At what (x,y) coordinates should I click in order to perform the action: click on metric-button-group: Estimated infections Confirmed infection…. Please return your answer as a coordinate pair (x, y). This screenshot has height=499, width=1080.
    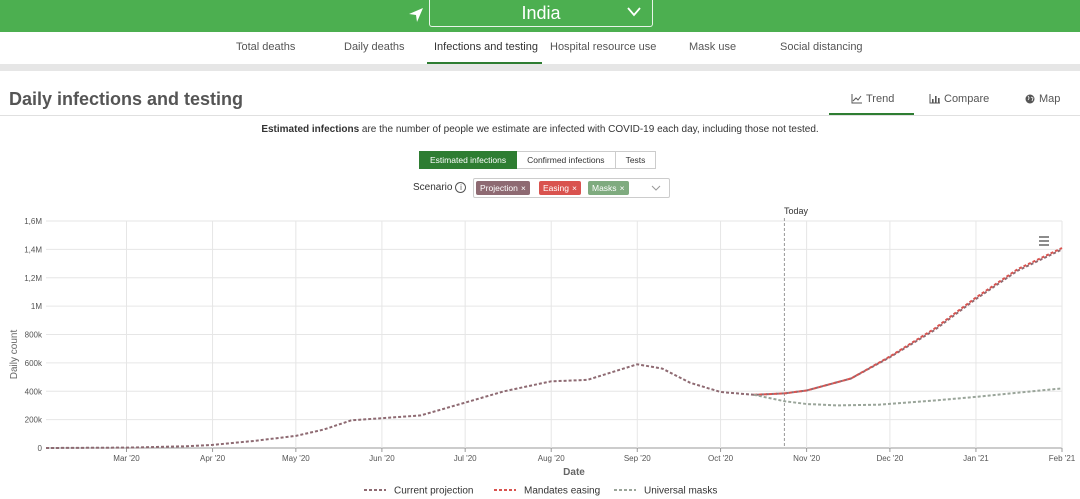
    Looking at the image, I should click on (538, 160).